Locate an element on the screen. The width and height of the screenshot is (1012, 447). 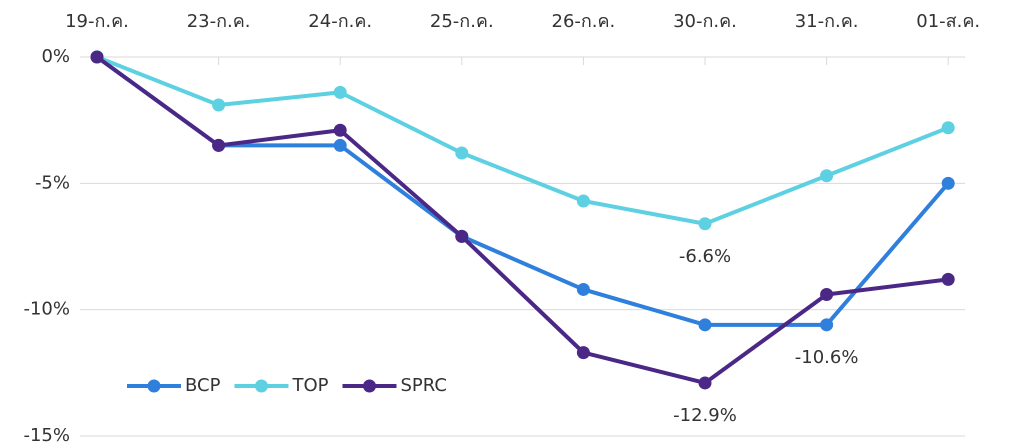
y-tick-label: -5% is located at coordinates (52, 182).